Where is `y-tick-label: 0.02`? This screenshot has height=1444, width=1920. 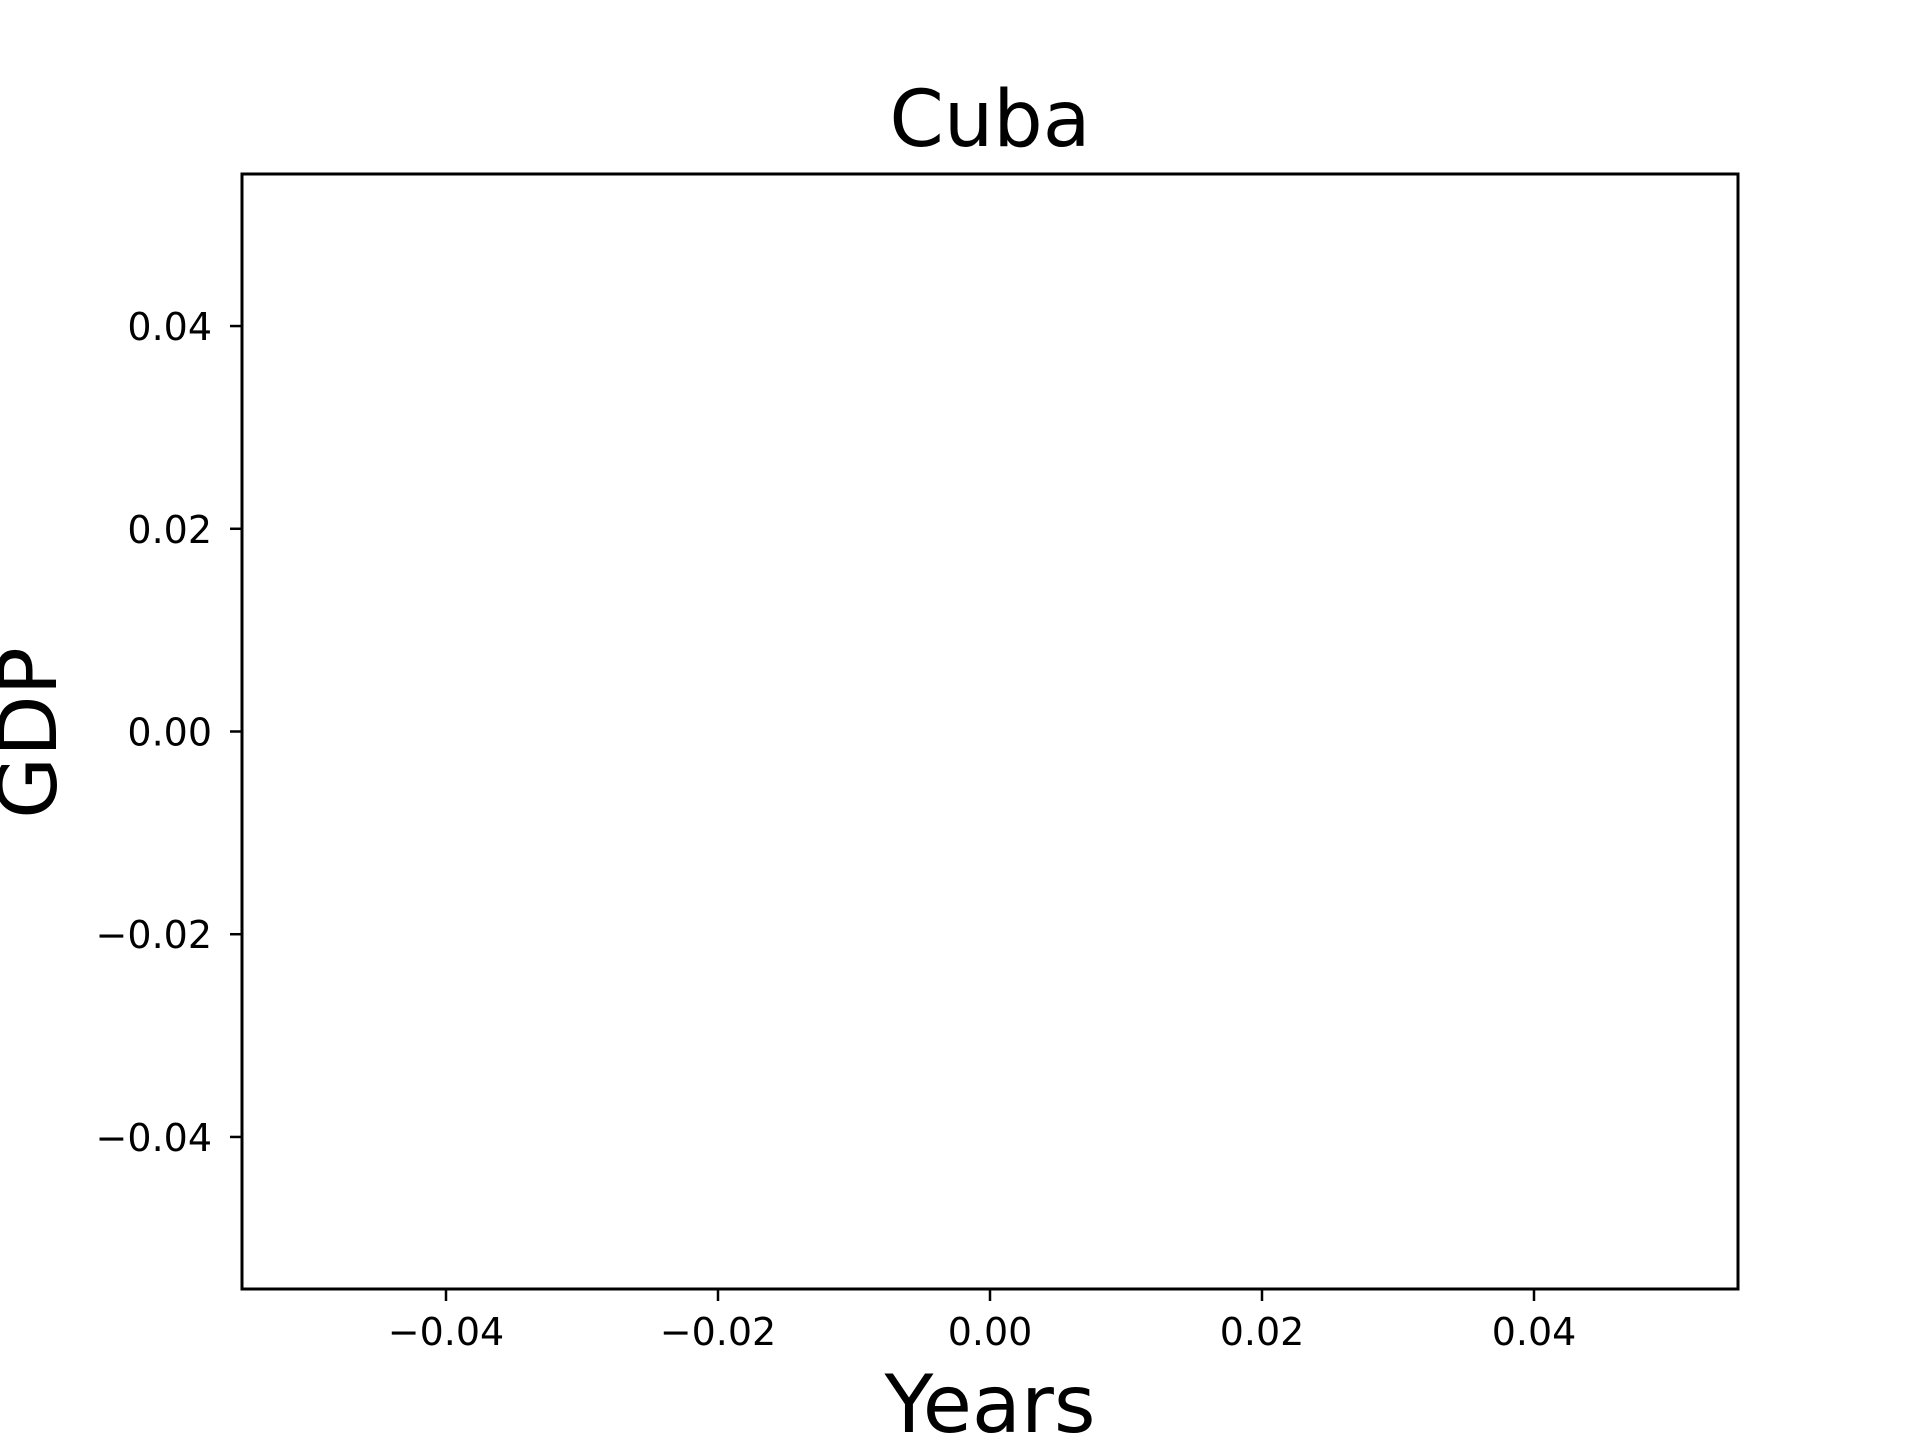
y-tick-label: 0.02 is located at coordinates (169, 530).